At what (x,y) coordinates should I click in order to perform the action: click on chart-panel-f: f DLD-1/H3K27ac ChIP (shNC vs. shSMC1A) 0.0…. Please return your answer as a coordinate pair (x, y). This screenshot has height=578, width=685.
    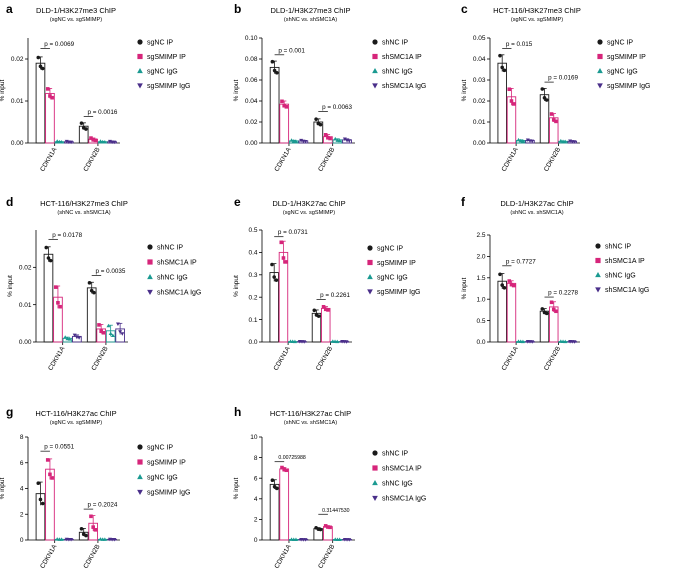
    Looking at the image, I should click on (555, 283).